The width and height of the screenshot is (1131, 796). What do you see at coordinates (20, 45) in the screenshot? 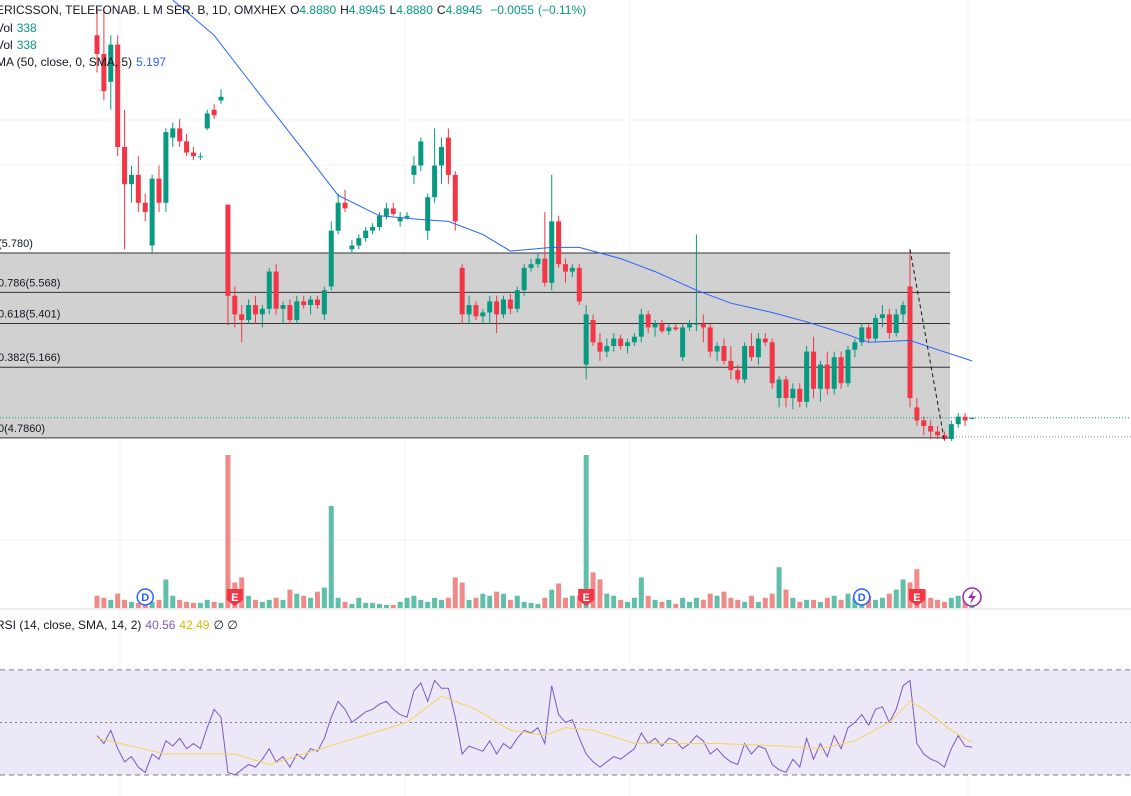
I see `volume-legend: Vol338` at bounding box center [20, 45].